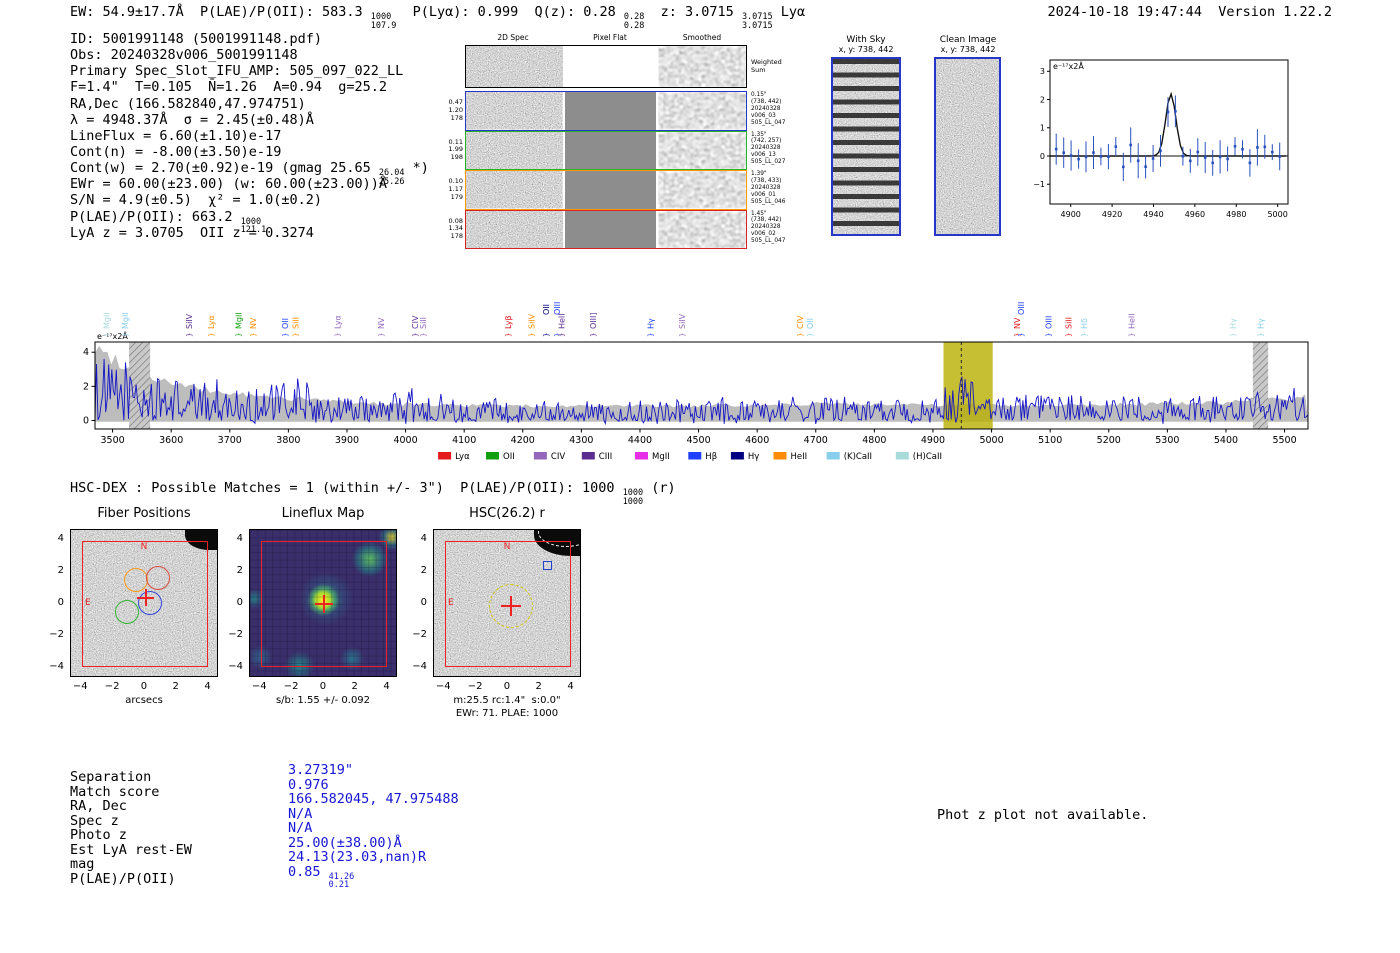 The width and height of the screenshot is (1400, 953). I want to click on plae-poii-range: 1000 121.1, so click(253, 226).